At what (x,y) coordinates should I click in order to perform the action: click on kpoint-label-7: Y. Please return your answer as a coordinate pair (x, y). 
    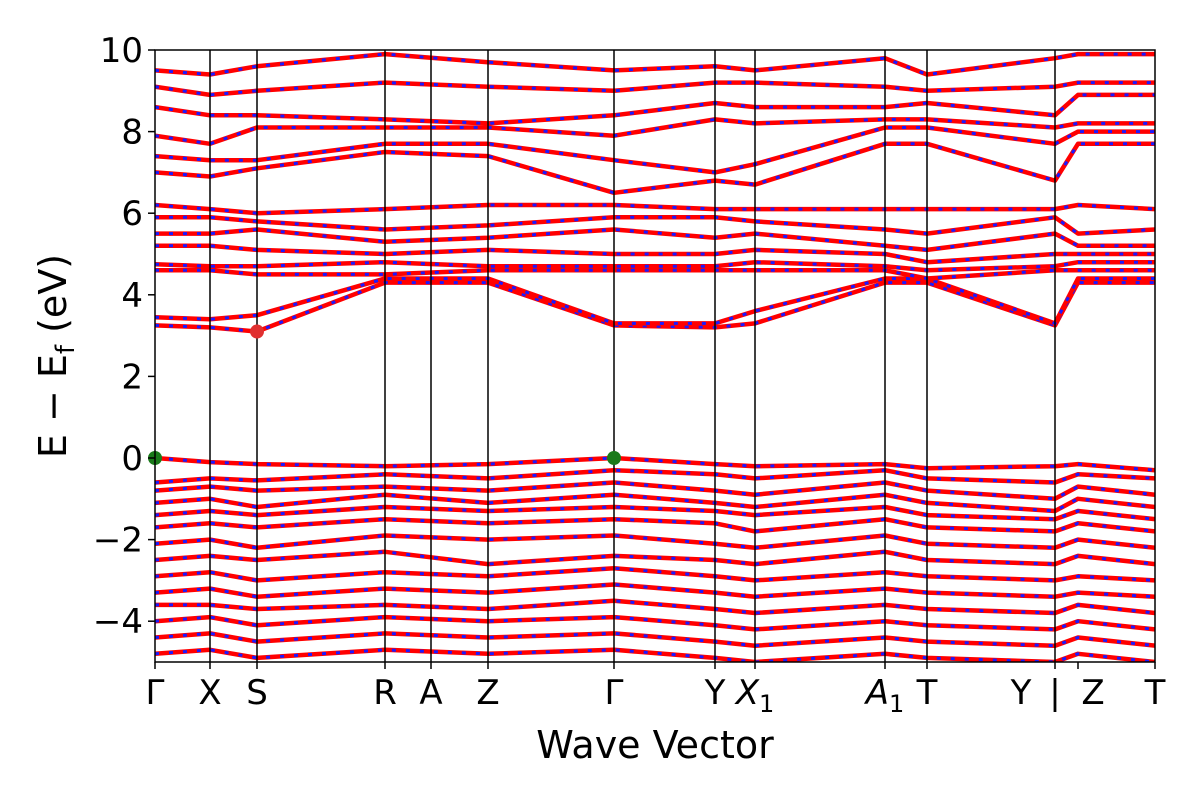
    Looking at the image, I should click on (715, 693).